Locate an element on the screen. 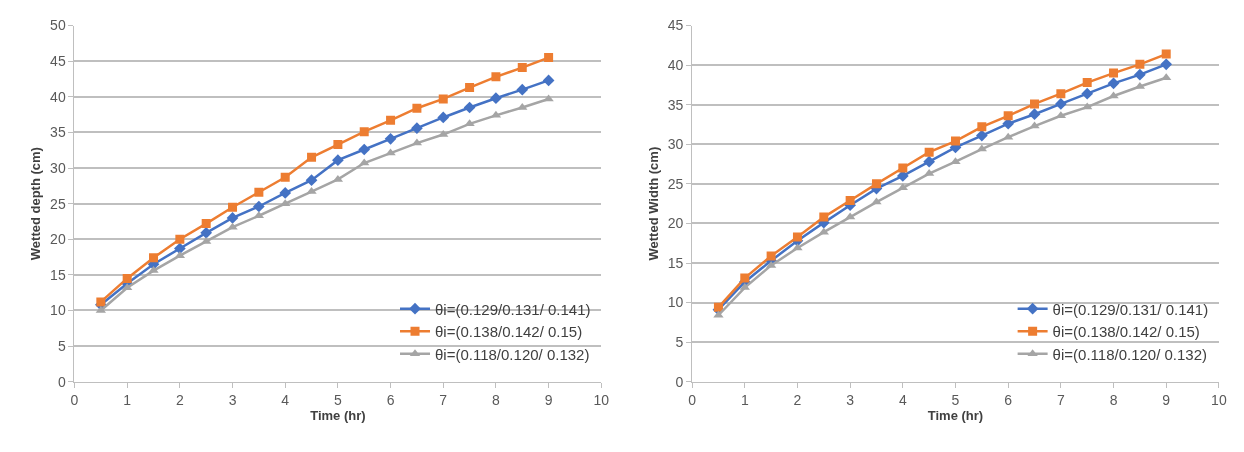 This screenshot has height=452, width=1244. x-tick-label: 0 is located at coordinates (692, 399).